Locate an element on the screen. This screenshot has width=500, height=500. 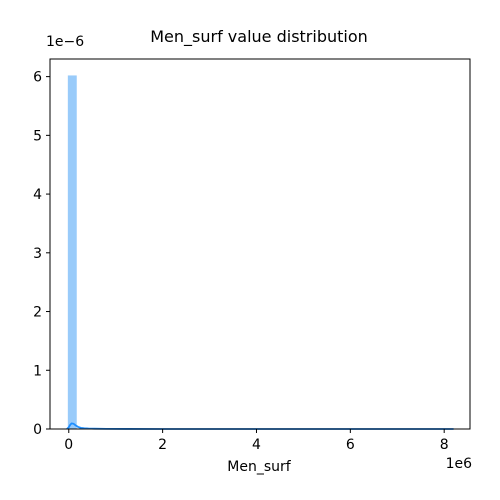
y-tick-label-0: 0 is located at coordinates (37, 430).